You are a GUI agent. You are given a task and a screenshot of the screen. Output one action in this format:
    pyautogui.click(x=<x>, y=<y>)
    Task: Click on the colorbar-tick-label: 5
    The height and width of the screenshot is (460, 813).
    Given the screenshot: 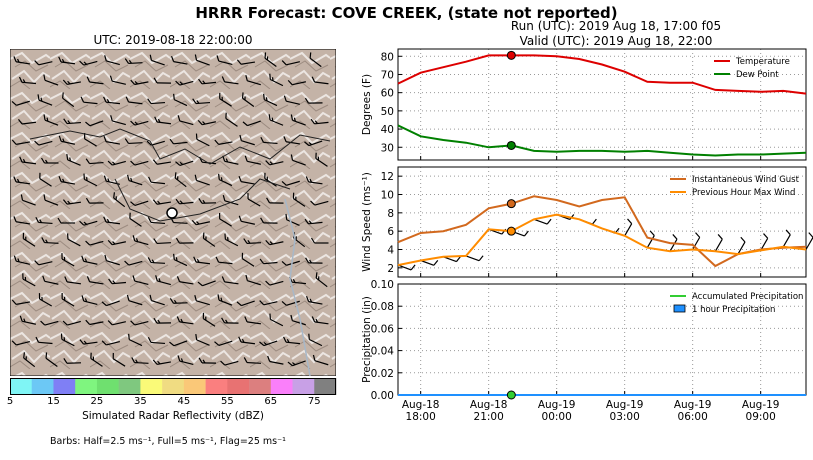 What is the action you would take?
    pyautogui.click(x=10, y=401)
    